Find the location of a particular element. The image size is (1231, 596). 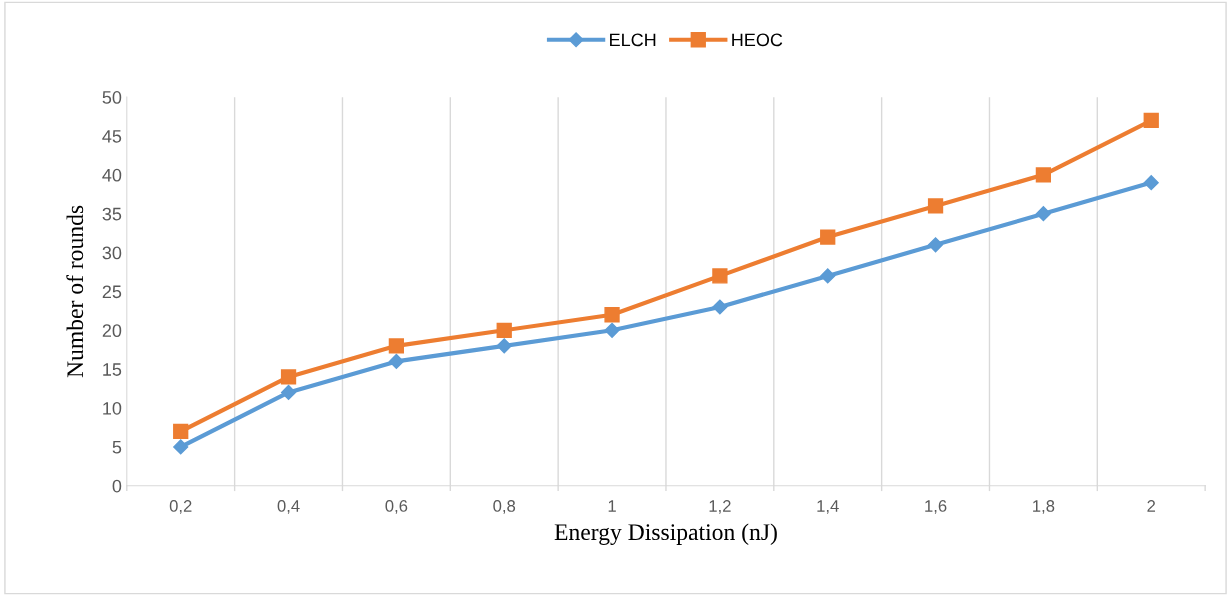

y-axis-title: Number of rounds is located at coordinates (75, 291).